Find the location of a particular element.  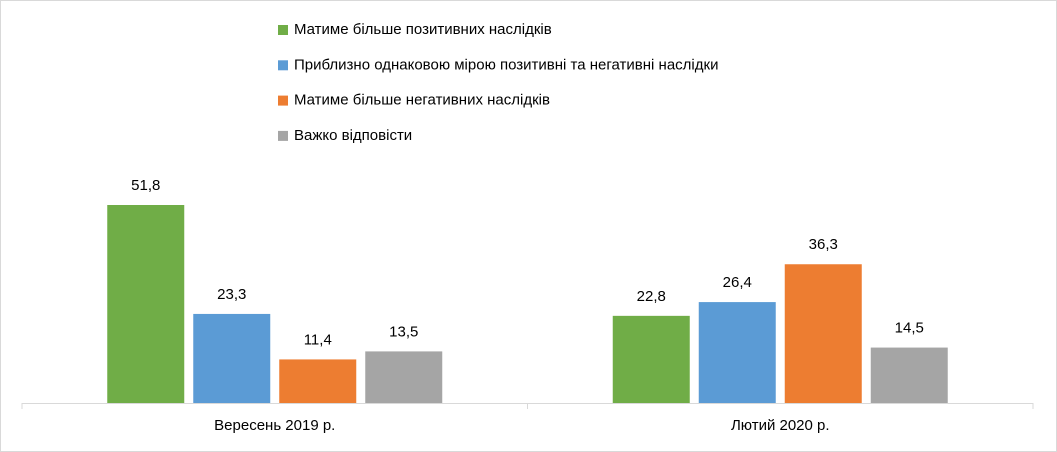

value-label: 13,5 is located at coordinates (403, 331).